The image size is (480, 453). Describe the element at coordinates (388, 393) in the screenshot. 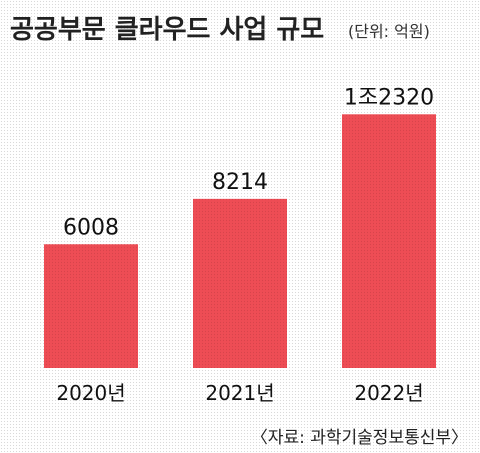

I see `category-label-2: 2022년` at that location.